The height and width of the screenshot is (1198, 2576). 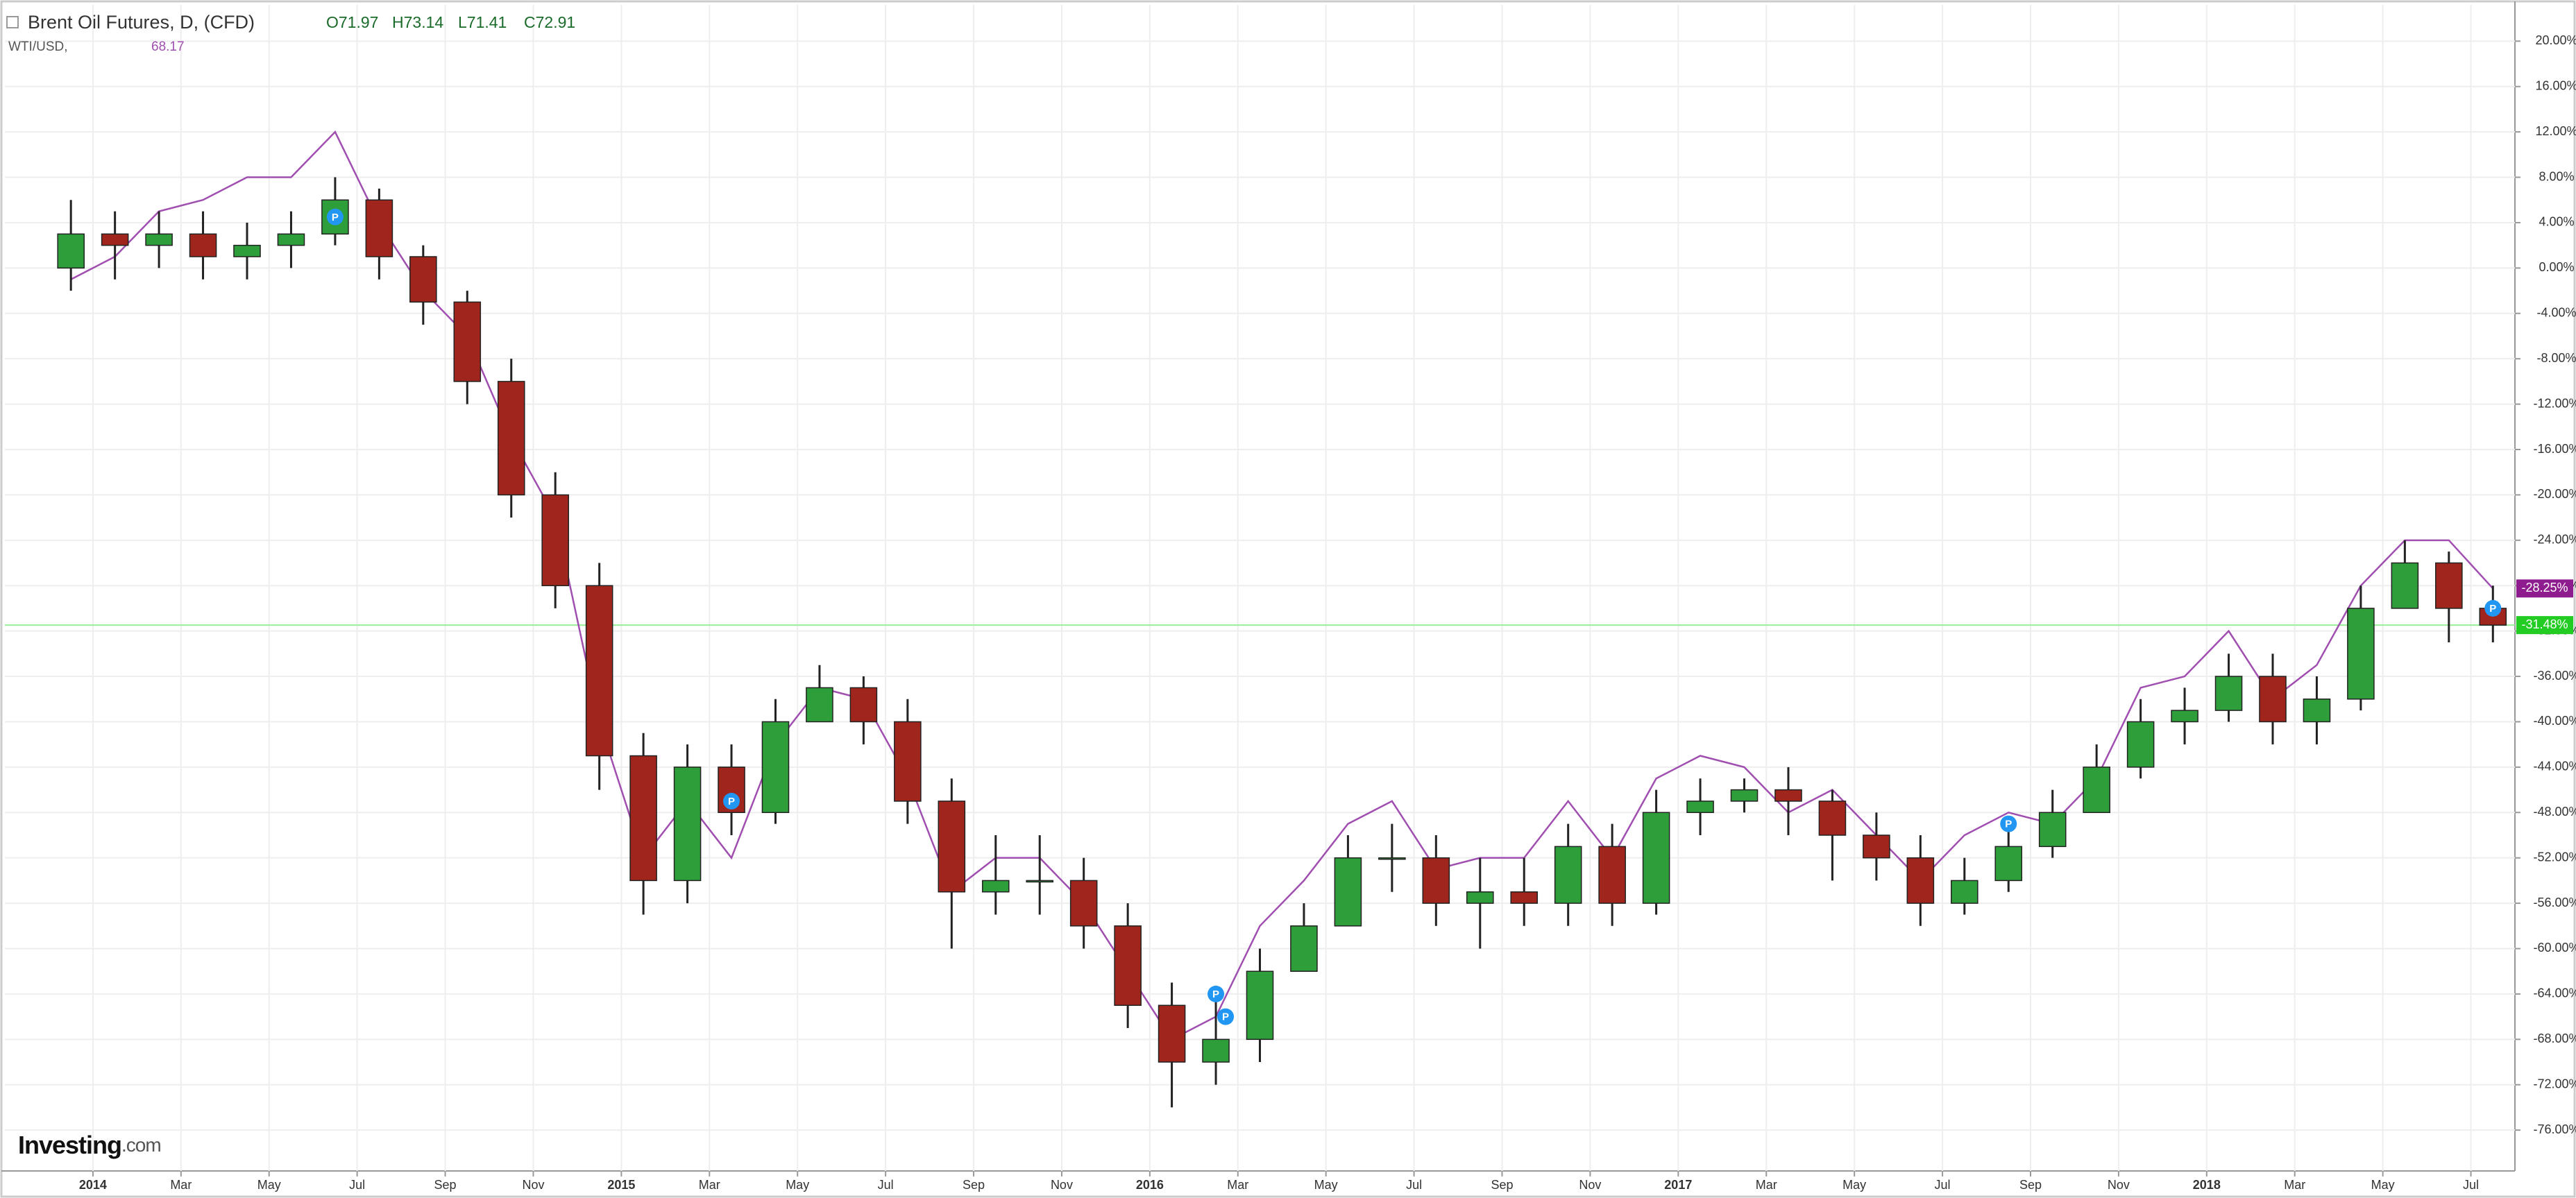 I want to click on y-tick-label: -76.00%, so click(x=2554, y=1129).